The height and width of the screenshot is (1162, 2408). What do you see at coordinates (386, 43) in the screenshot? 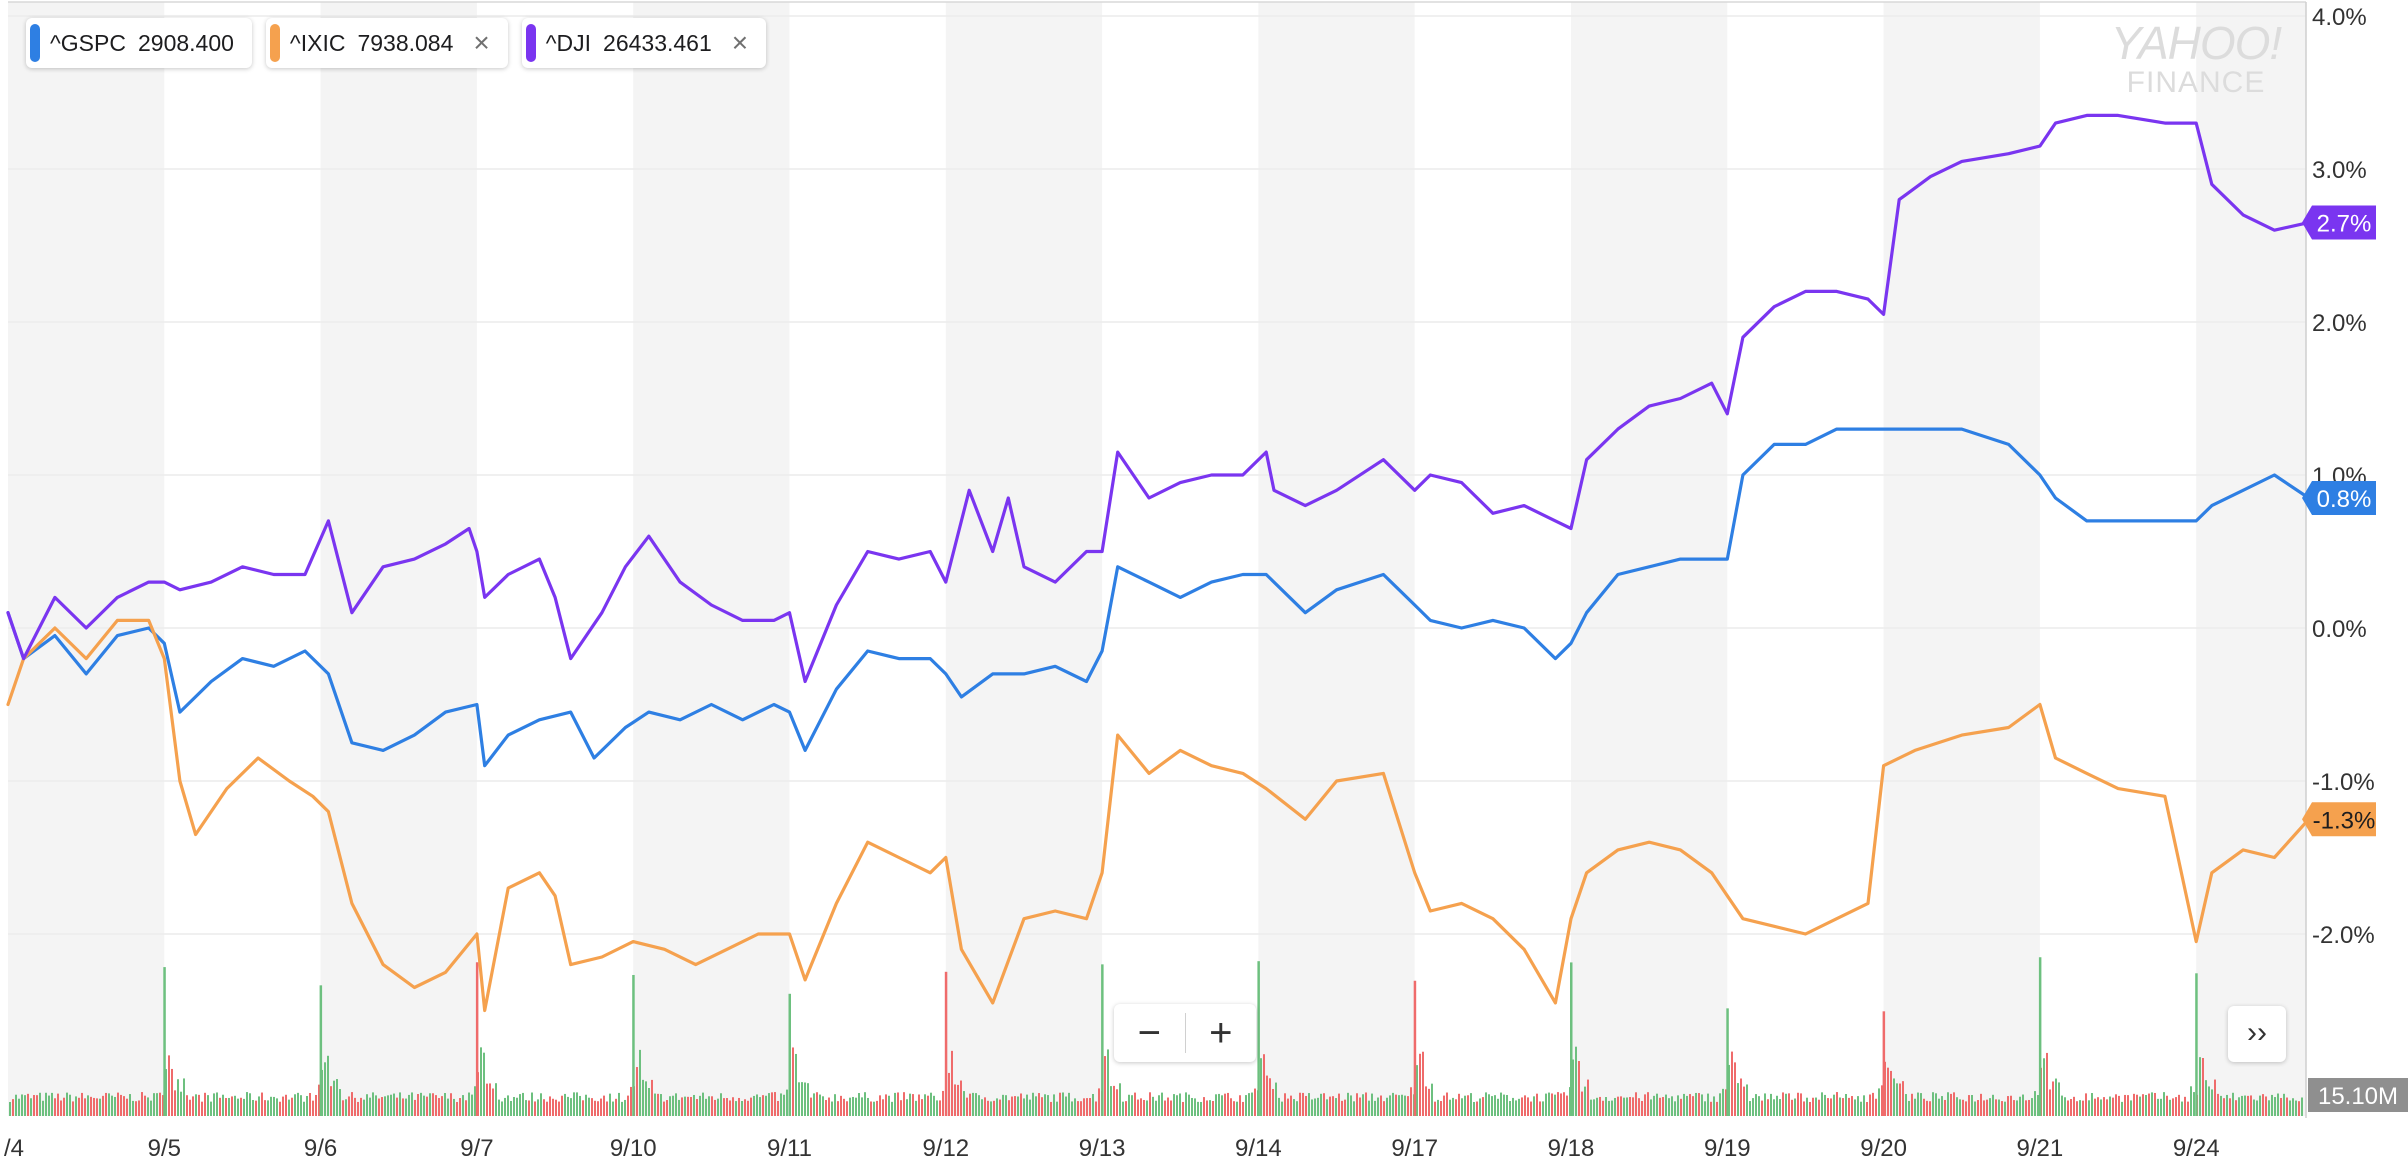
I see `legend-chip-ixic: ^IXIC 7938.084 ×` at bounding box center [386, 43].